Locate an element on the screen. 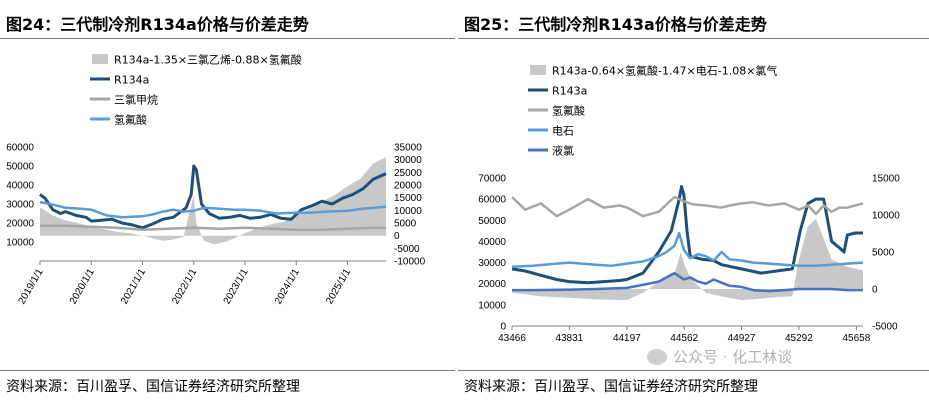 The image size is (929, 401). legend-label: R134a-1.35×三氯乙烯-0.88×氢氟酸 is located at coordinates (208, 60).